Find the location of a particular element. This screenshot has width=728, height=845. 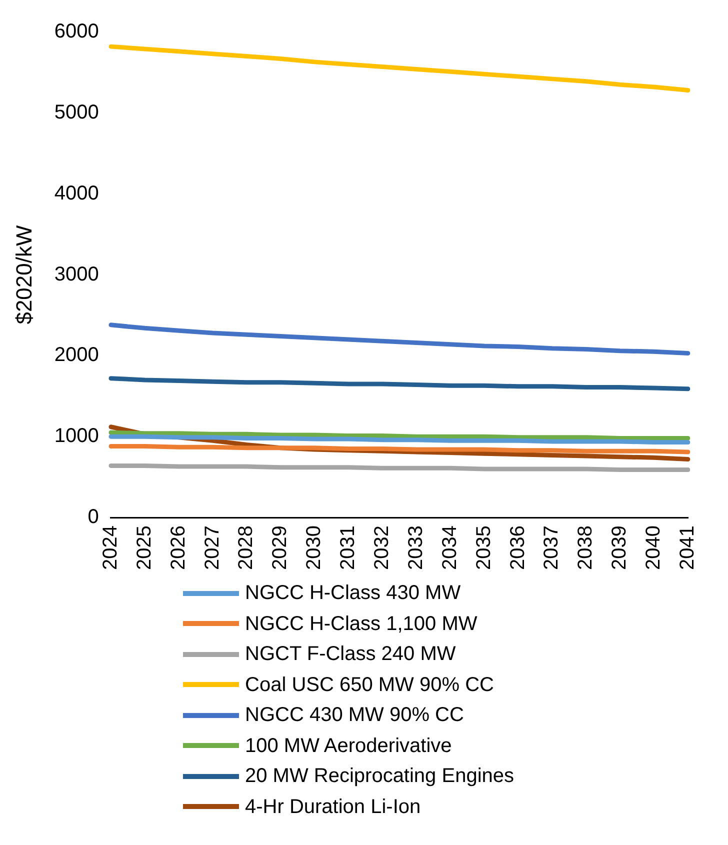

x-tick-label: 2033 is located at coordinates (415, 548).